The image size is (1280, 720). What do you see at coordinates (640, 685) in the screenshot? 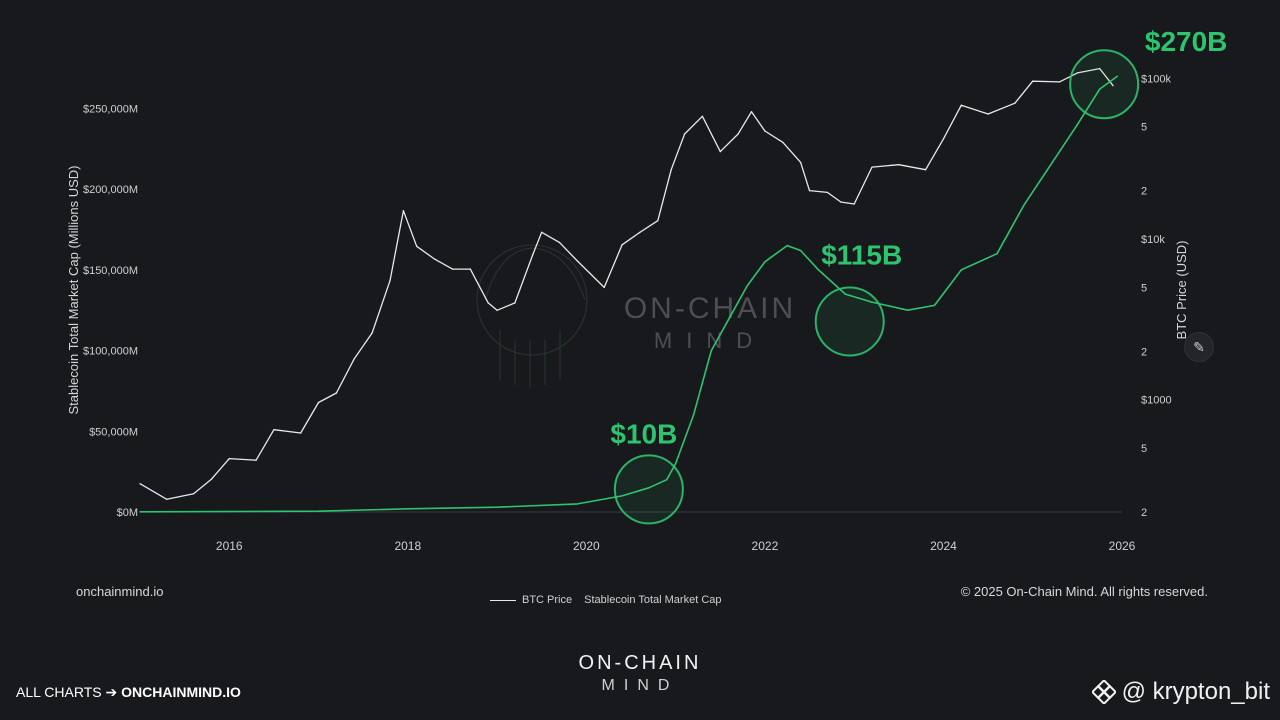
I see `footer-logo-line2: MIND` at bounding box center [640, 685].